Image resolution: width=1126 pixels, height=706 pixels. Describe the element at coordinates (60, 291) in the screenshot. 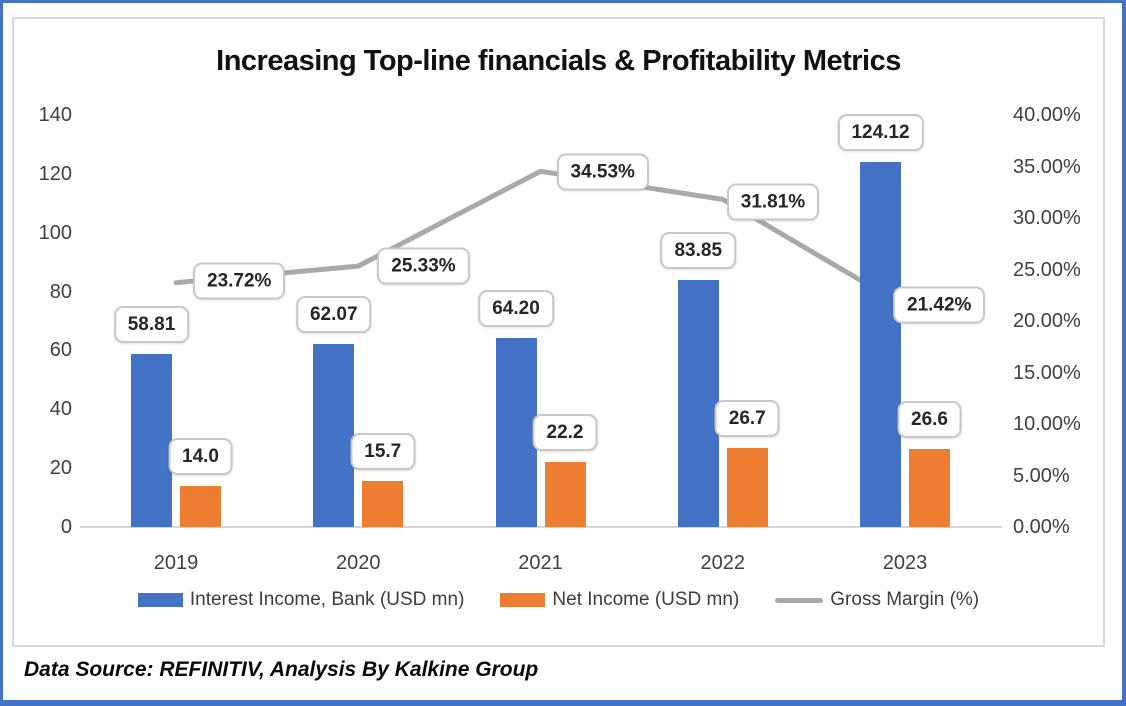

I see `left-axis-tick: 80` at that location.